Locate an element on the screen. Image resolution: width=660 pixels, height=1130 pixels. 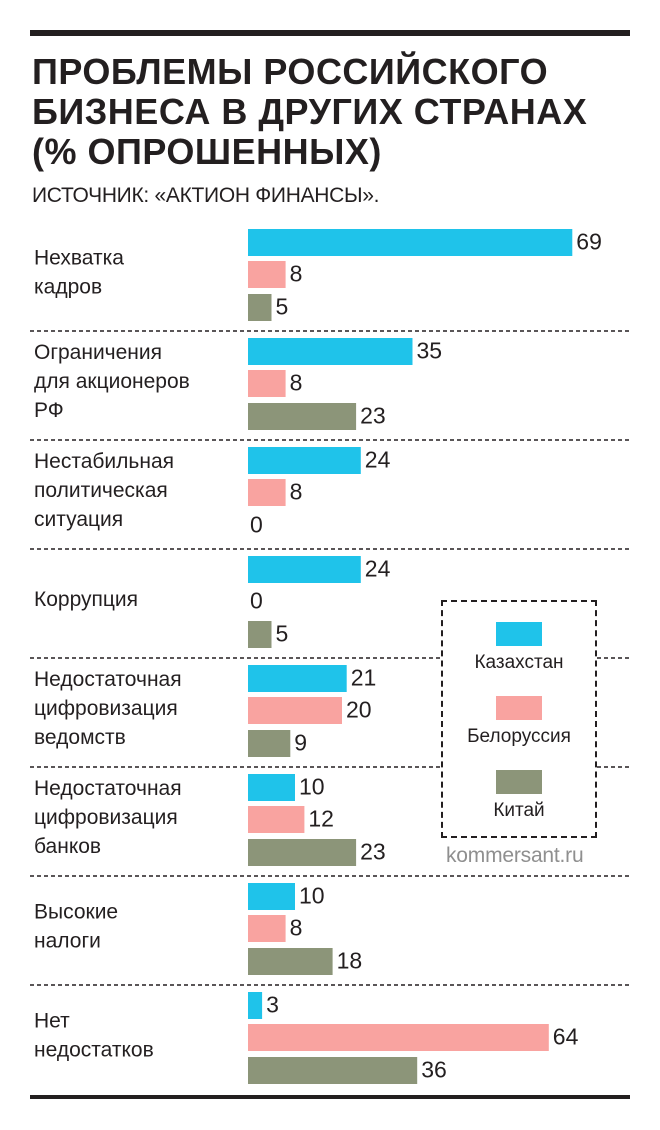
legend-label-china: Китай is located at coordinates (519, 810).